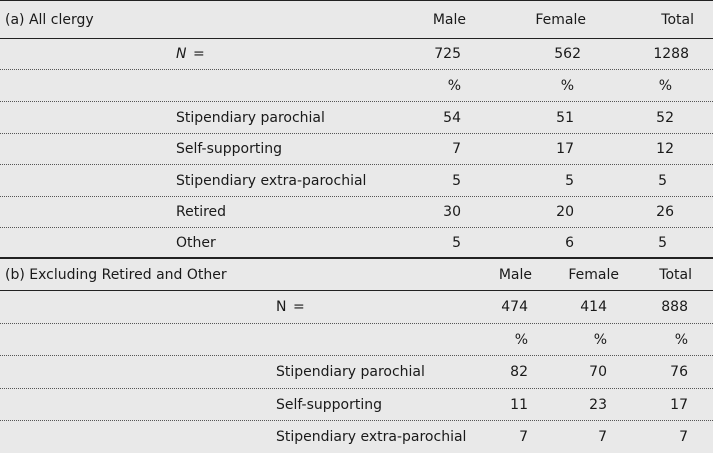 Image resolution: width=713 pixels, height=453 pixels. I want to click on cell-male: 30, so click(452, 212).